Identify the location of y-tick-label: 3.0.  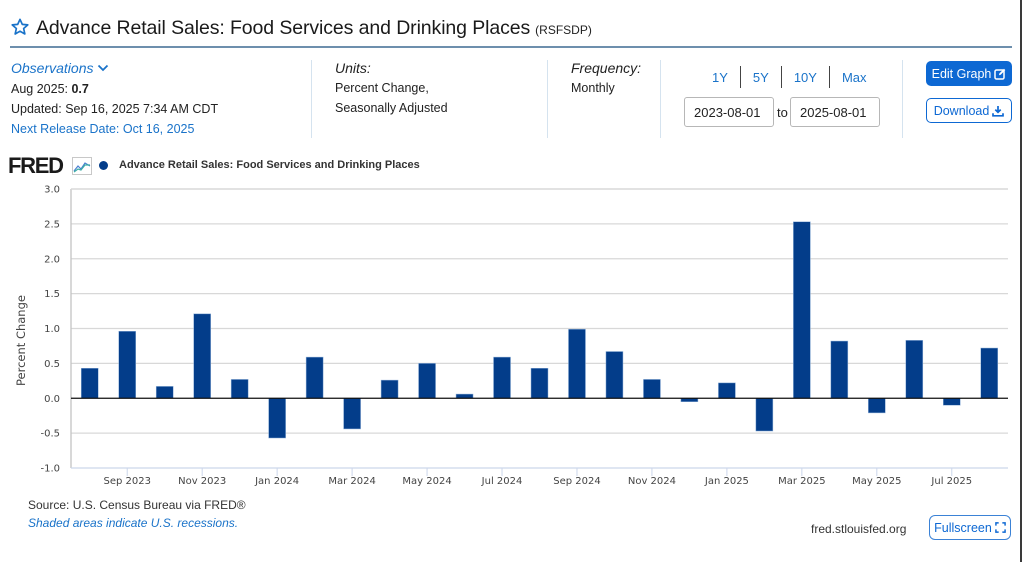
(52, 190).